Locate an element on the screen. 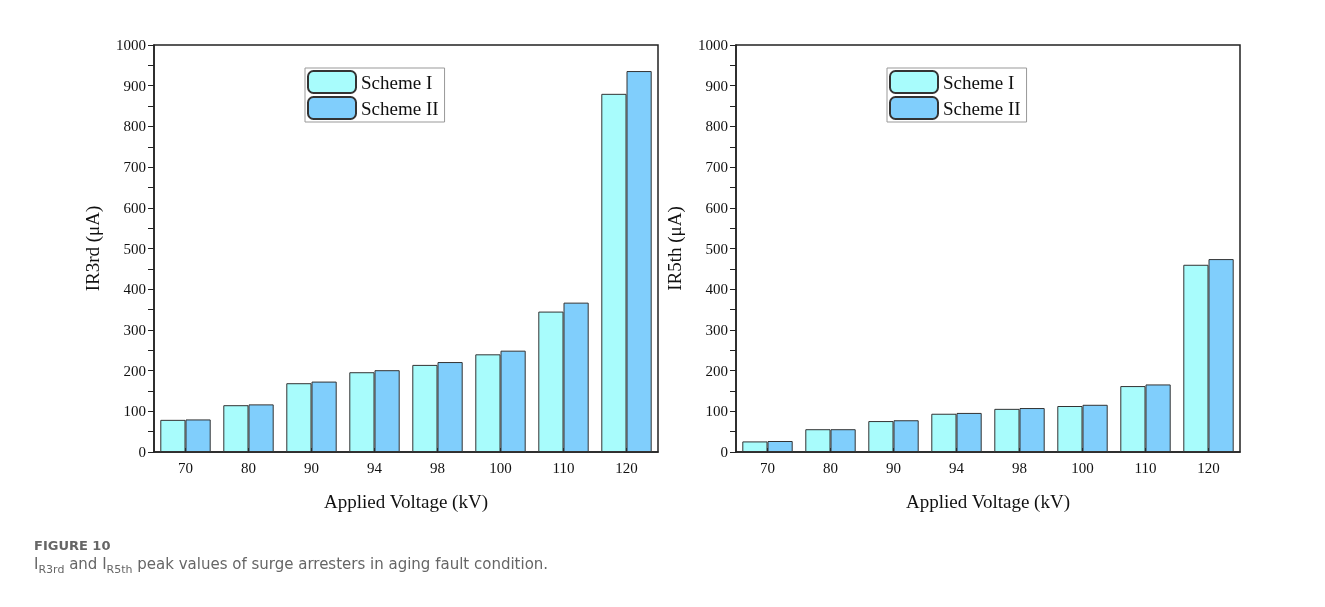 The width and height of the screenshot is (1325, 607). text: I$_{R3rd}$ and I$_{R5th}$ peak values of surge arresters in aging fault condition. is located at coordinates (291, 565).